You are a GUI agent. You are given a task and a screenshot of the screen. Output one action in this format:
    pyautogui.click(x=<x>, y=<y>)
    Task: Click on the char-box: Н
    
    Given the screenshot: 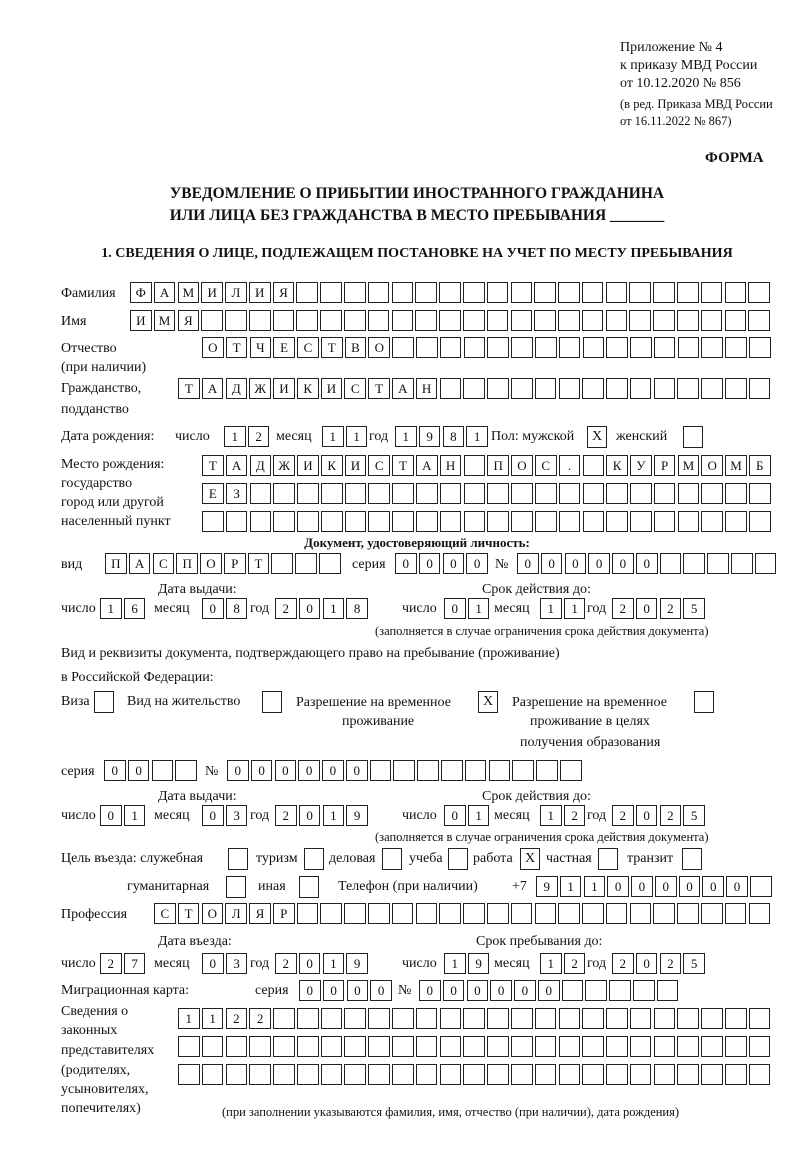 What is the action you would take?
    pyautogui.click(x=426, y=388)
    